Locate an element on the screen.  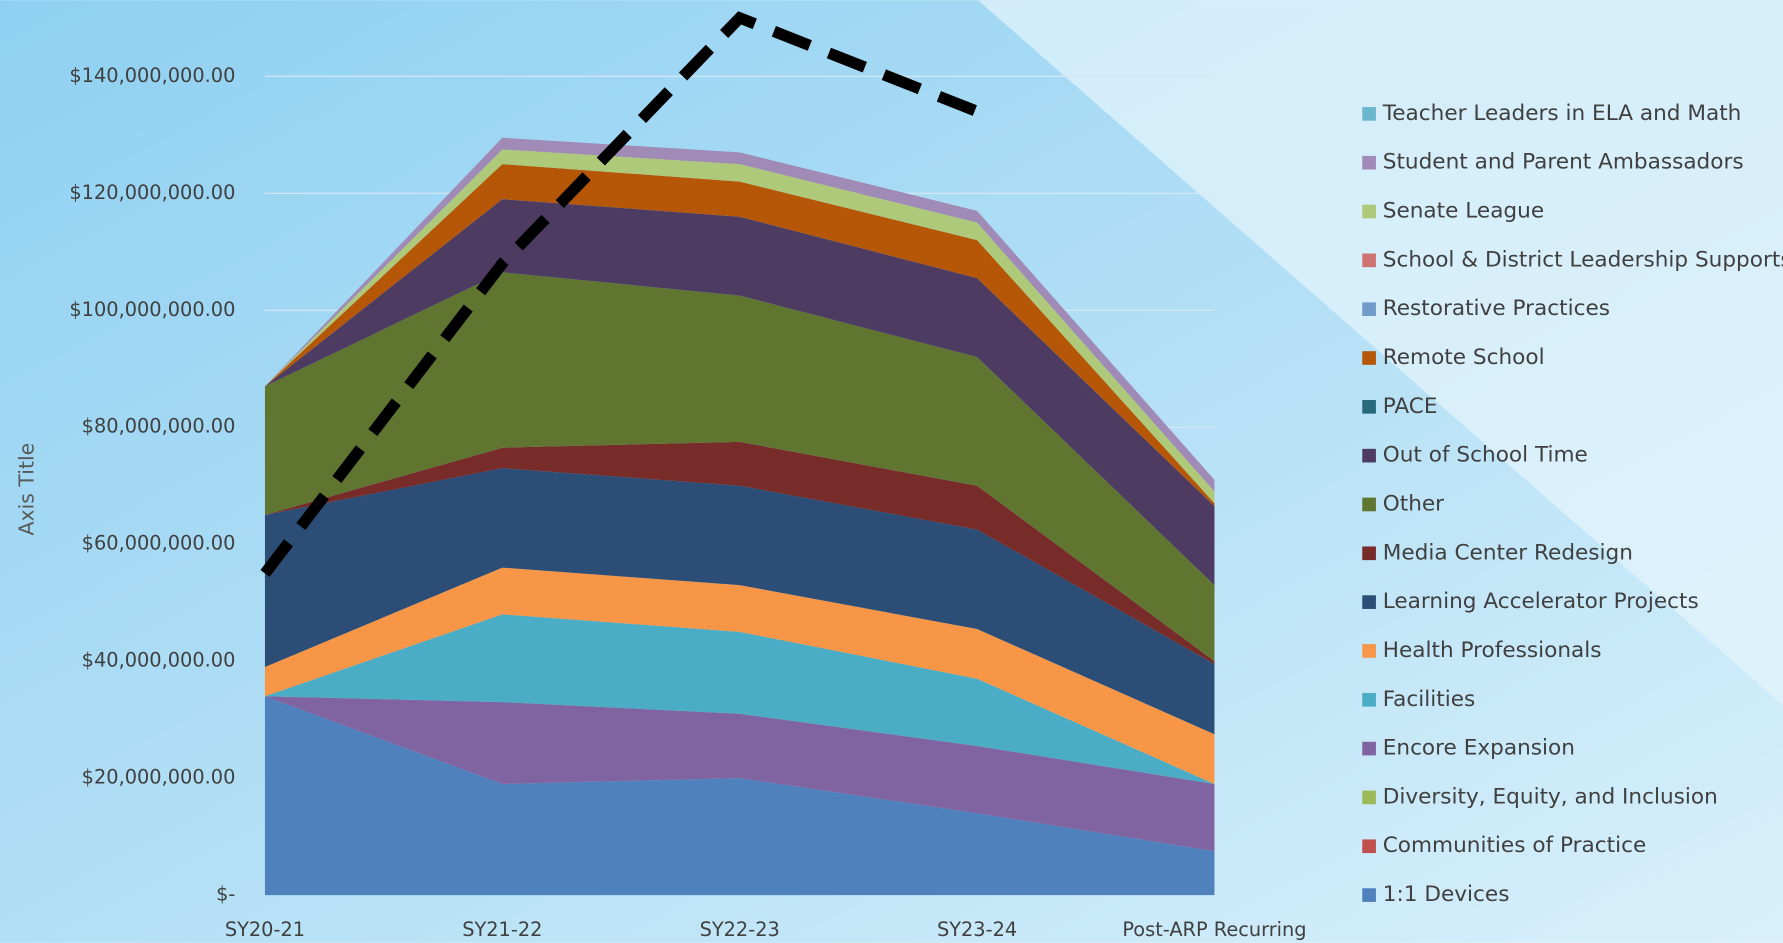
legend-label: Health Professionals is located at coordinates (1492, 650).